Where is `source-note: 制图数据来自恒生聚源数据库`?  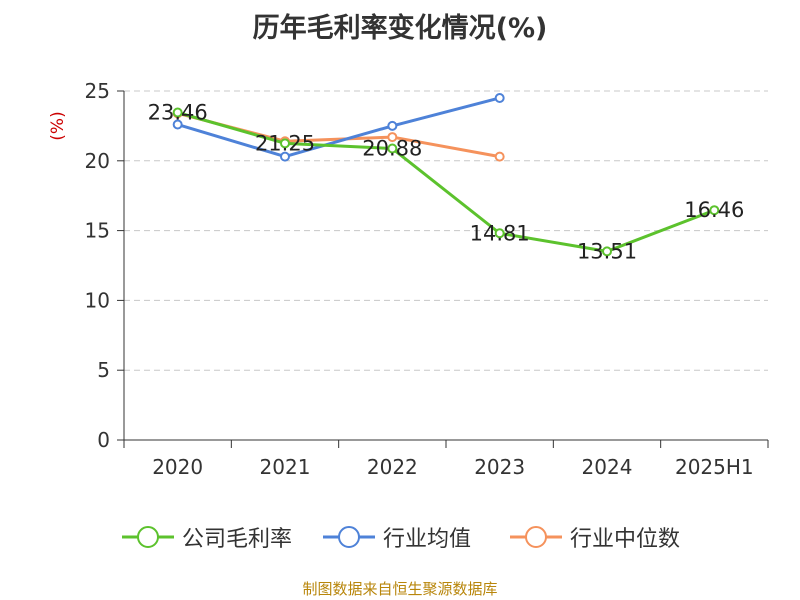 source-note: 制图数据来自恒生聚源数据库 is located at coordinates (400, 589).